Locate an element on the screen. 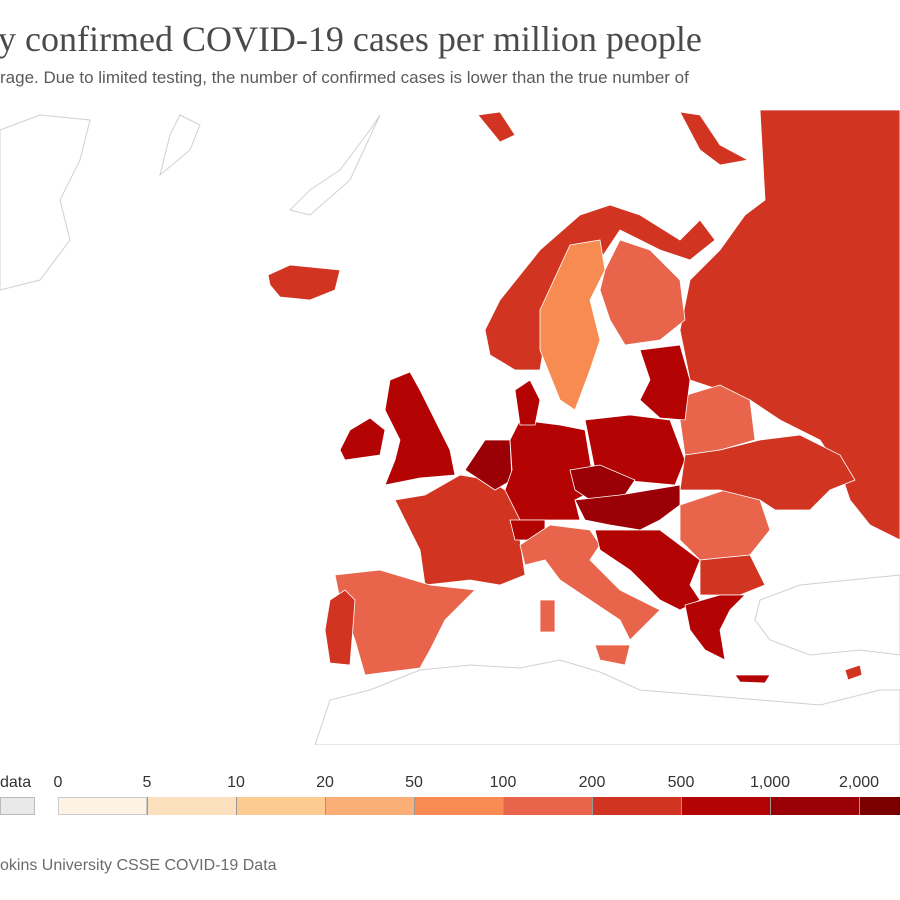 The width and height of the screenshot is (900, 900). legend-no-data-swatch is located at coordinates (17, 806).